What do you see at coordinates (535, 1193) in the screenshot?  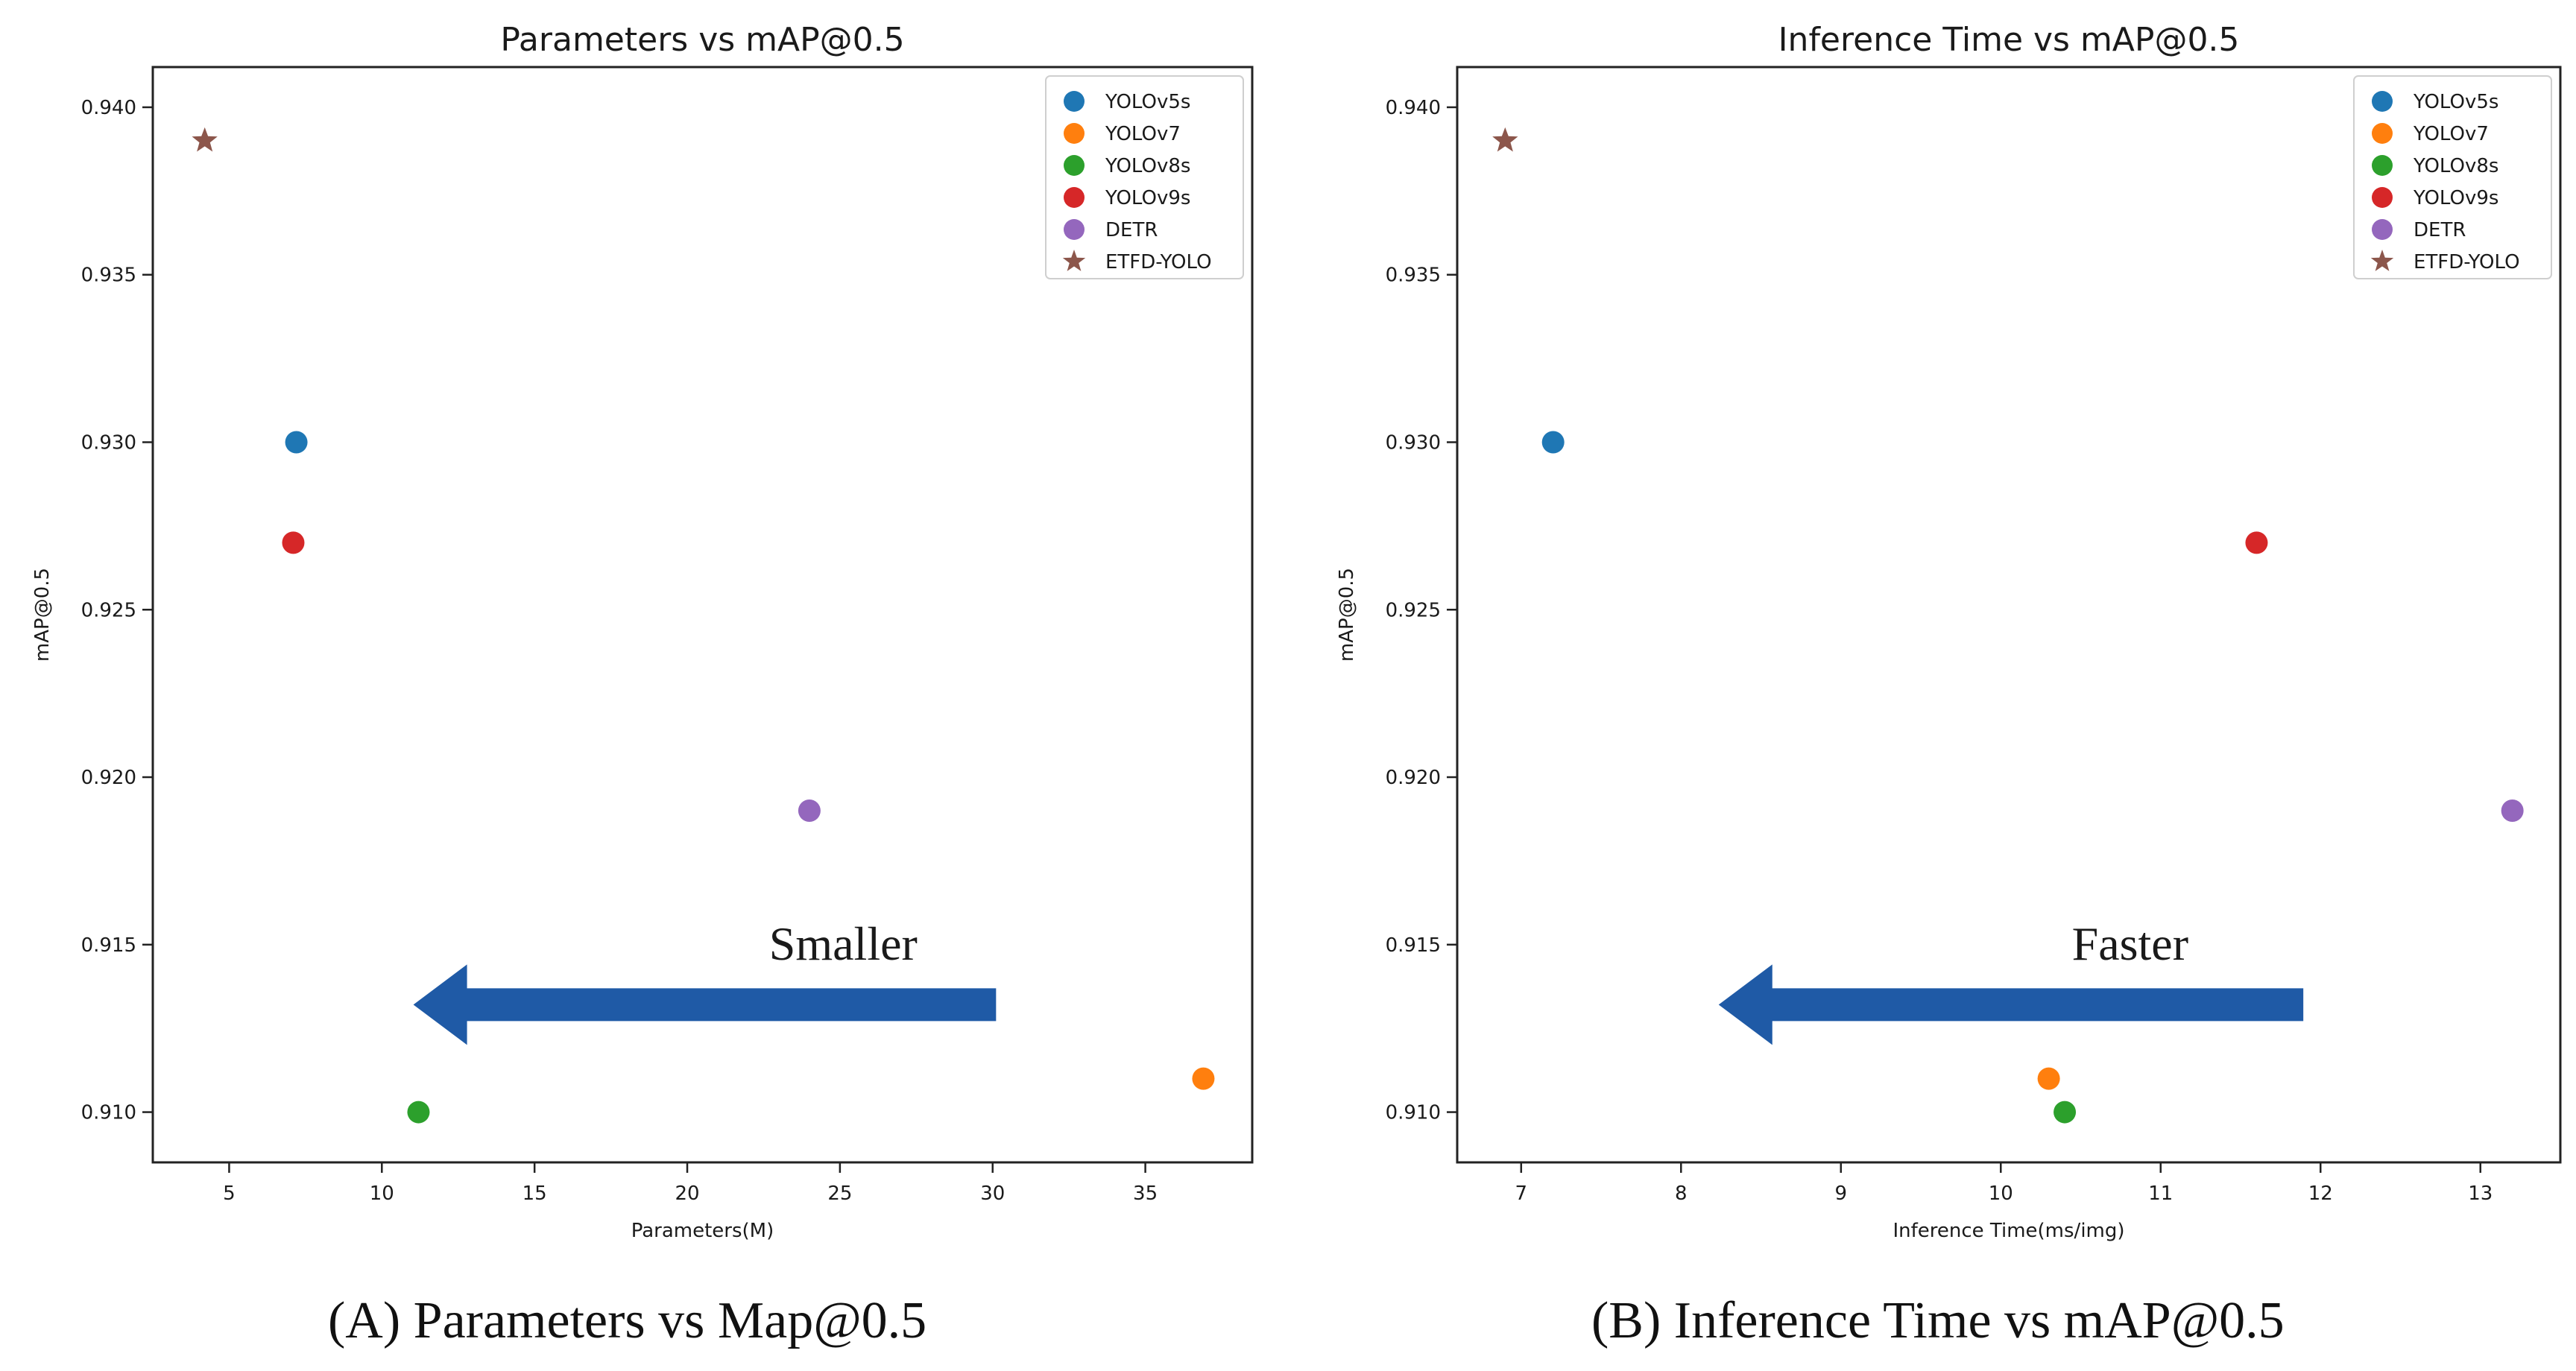 I see `x-tick-label: 15` at bounding box center [535, 1193].